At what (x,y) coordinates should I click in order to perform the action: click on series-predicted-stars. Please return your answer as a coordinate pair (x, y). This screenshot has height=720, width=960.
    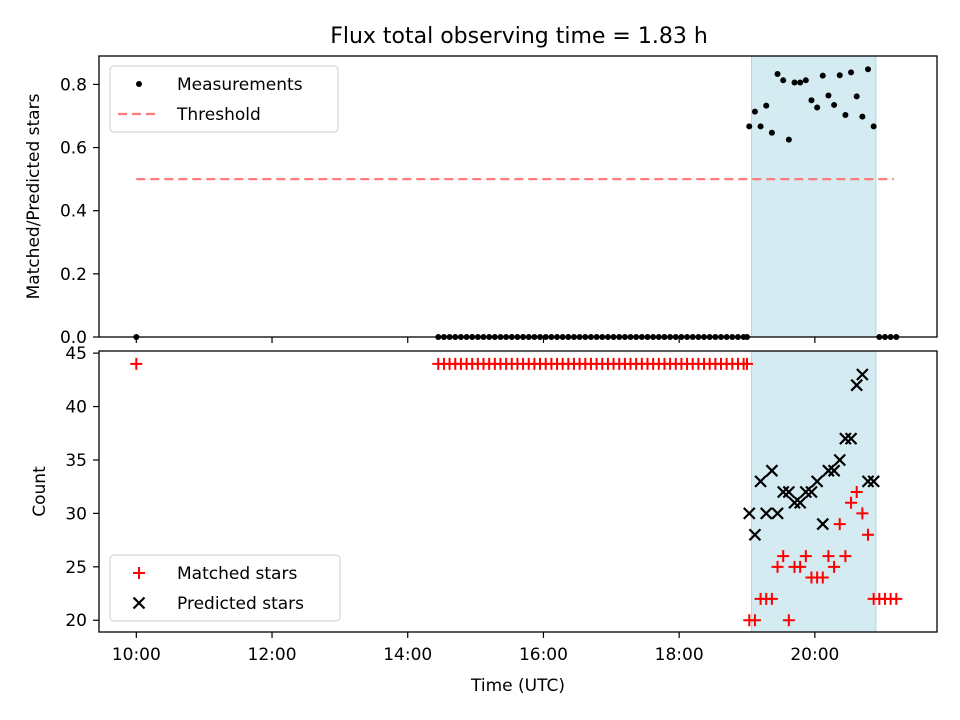
    Looking at the image, I should click on (811, 455).